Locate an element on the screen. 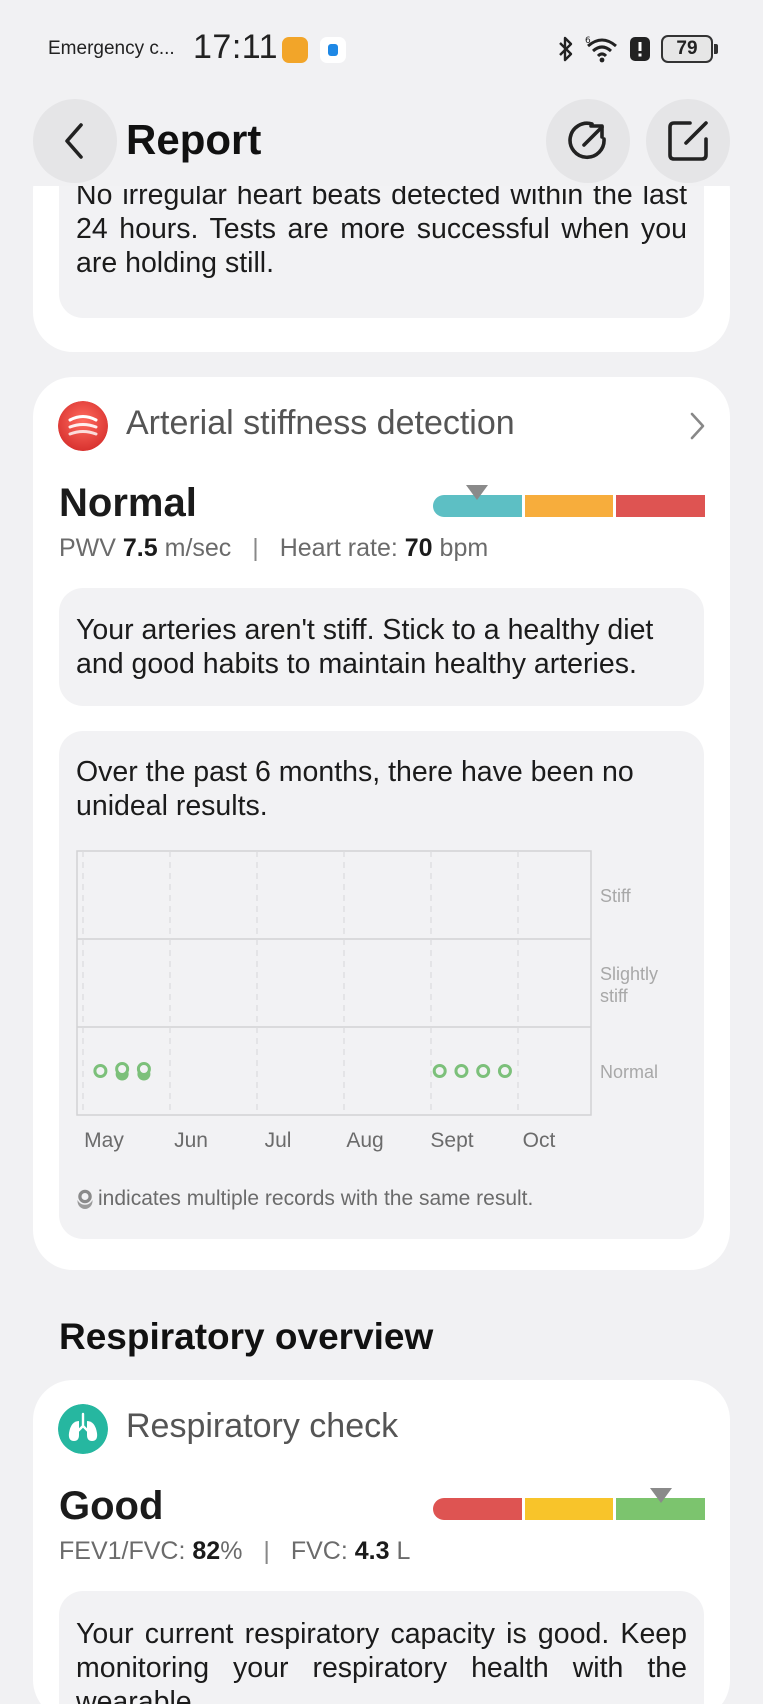  x-tick-label: Sept is located at coordinates (451, 1140).